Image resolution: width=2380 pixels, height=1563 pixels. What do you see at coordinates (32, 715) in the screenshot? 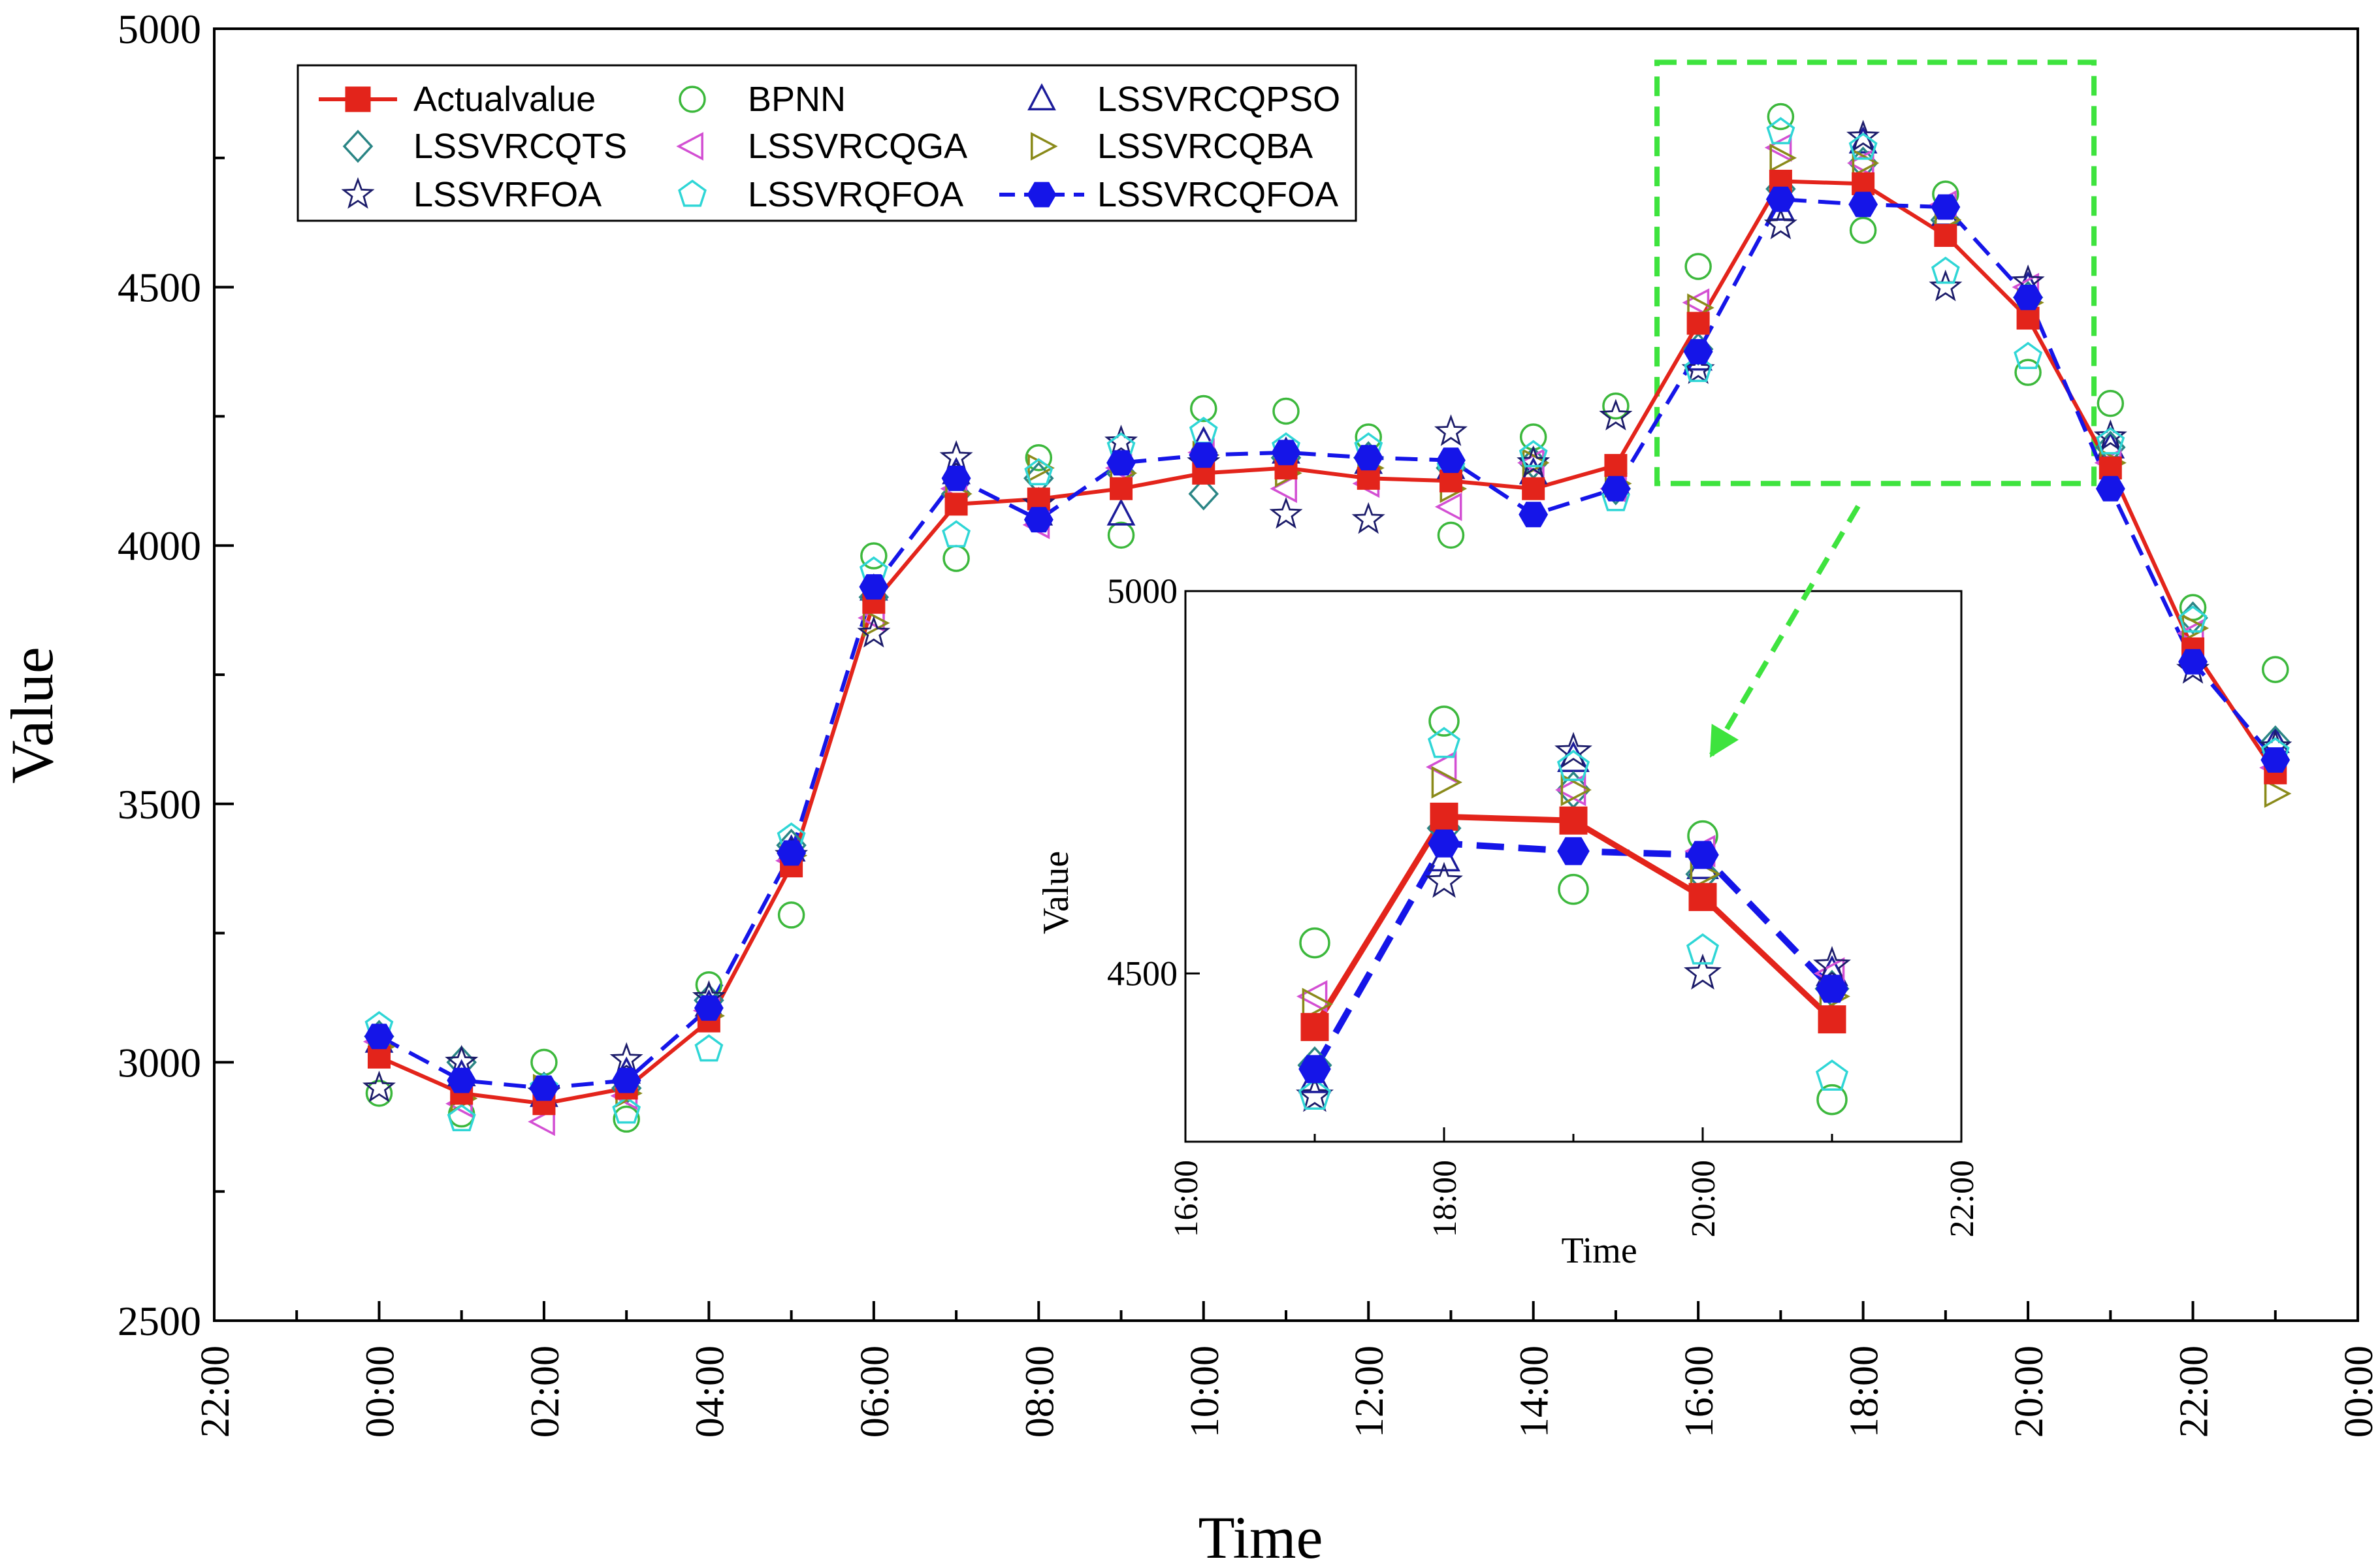
I see `y-axis-label: Value` at bounding box center [32, 715].